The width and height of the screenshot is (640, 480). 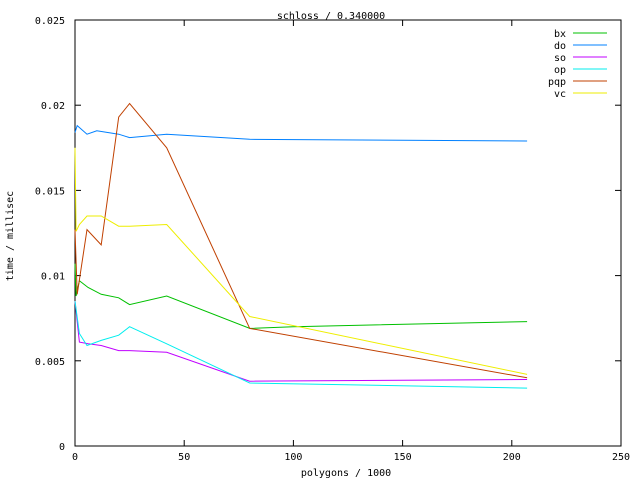 I want to click on chart-title: schloss / 0.340000, so click(x=331, y=16).